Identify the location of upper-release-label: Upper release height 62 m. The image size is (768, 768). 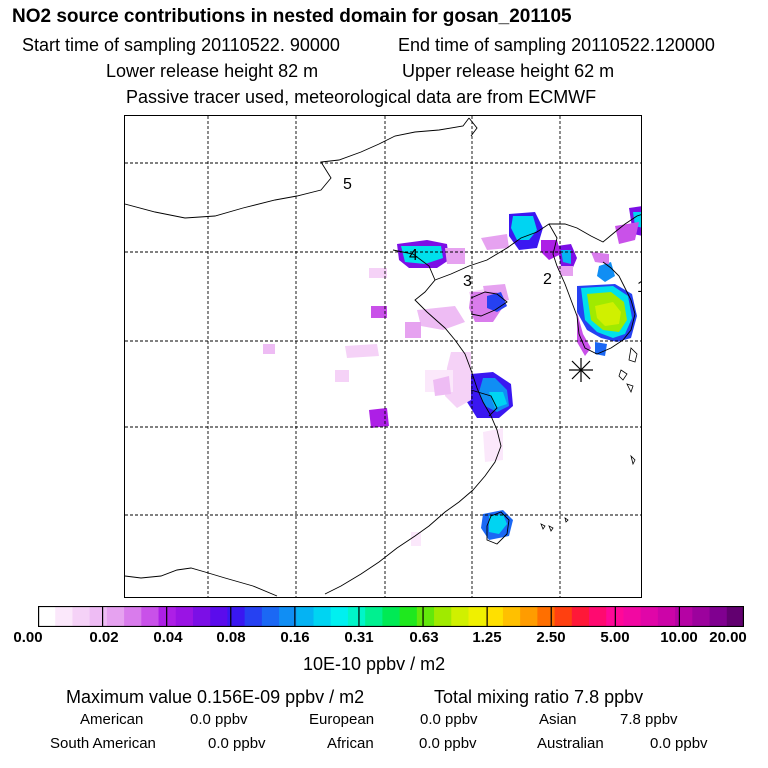
(508, 71).